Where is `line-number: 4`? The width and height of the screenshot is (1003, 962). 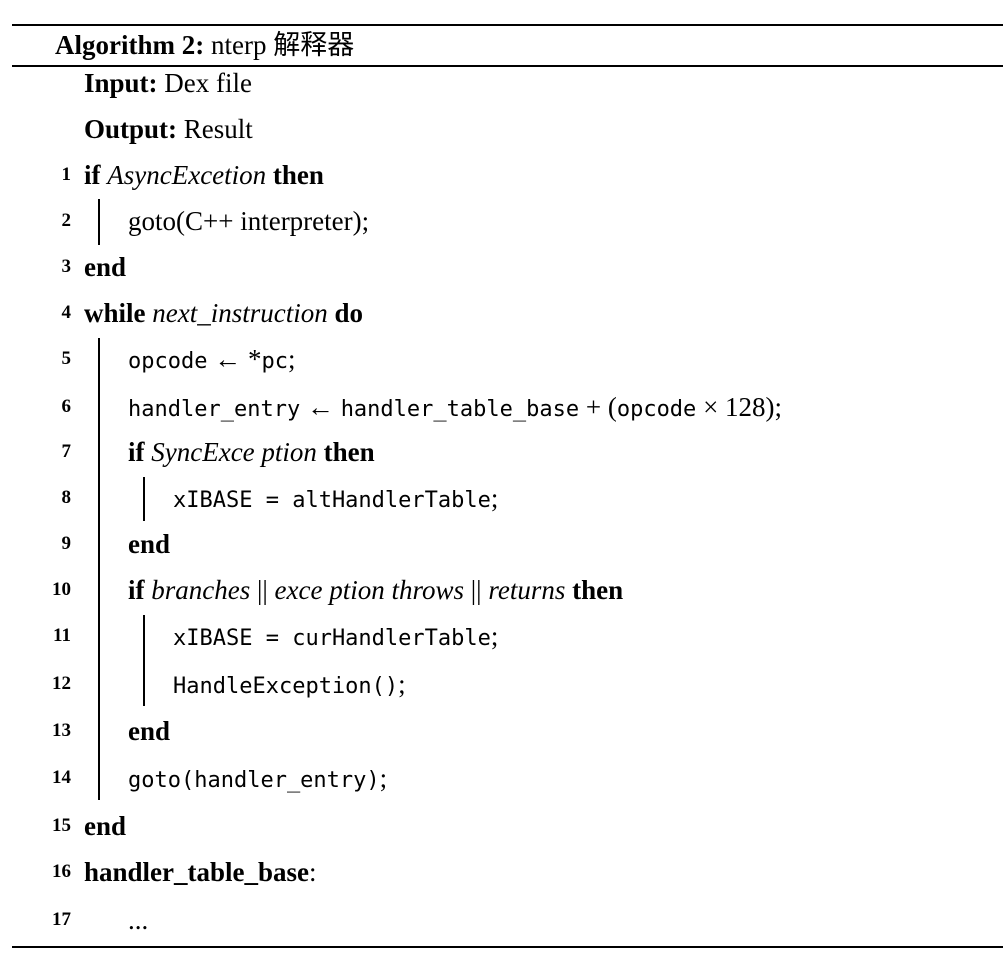 line-number: 4 is located at coordinates (66, 312).